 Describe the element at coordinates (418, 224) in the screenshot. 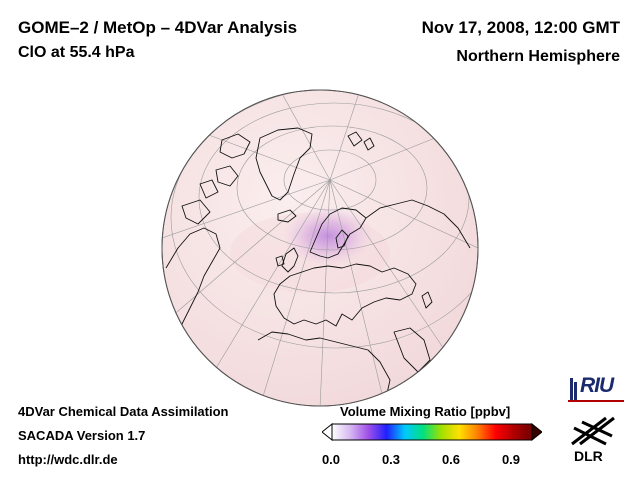

I see `russia-coast` at that location.